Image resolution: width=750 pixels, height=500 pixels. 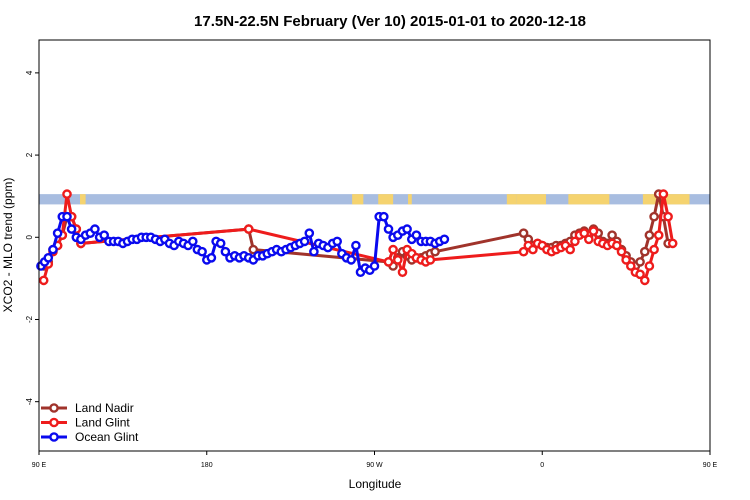 What do you see at coordinates (374, 465) in the screenshot?
I see `x-tick-label: 90 W` at bounding box center [374, 465].